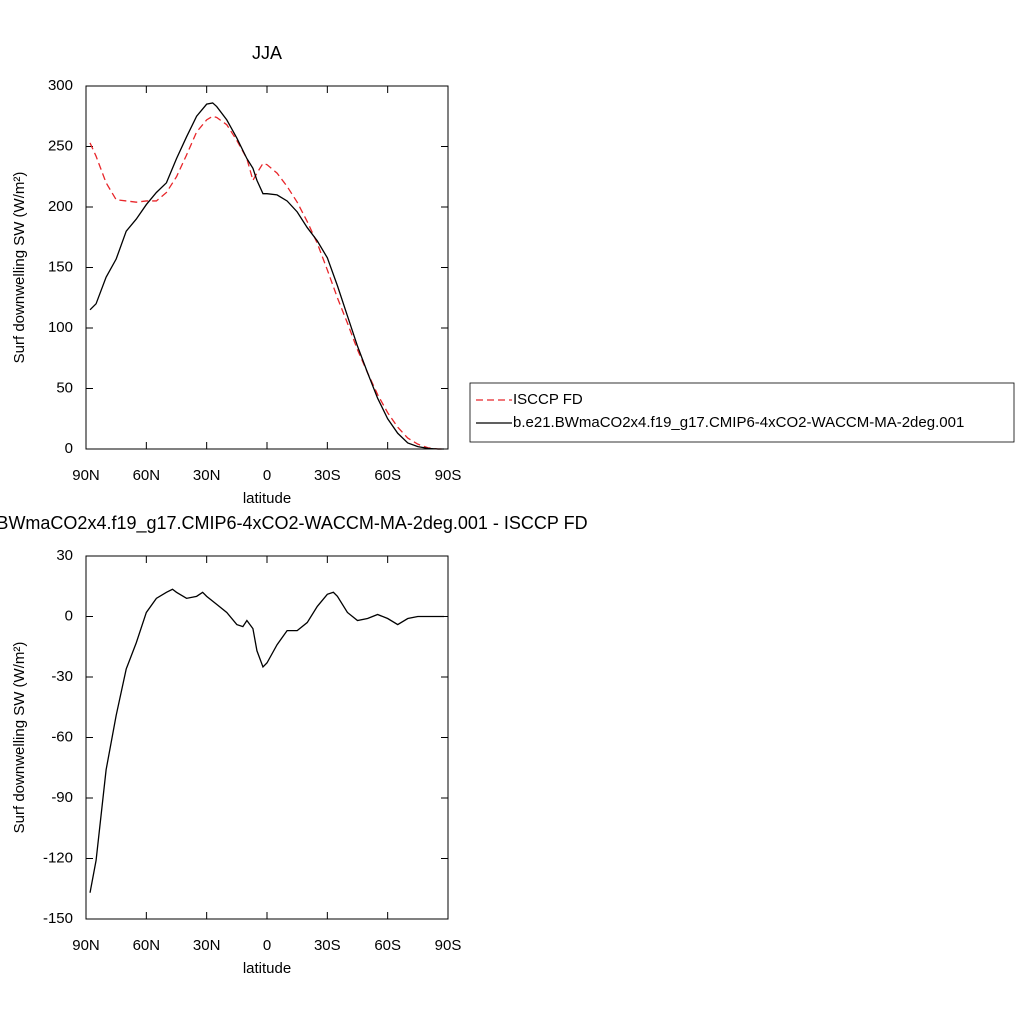 Image resolution: width=1024 pixels, height=1024 pixels. Describe the element at coordinates (60, 266) in the screenshot. I see `y-tick-label: 150` at that location.